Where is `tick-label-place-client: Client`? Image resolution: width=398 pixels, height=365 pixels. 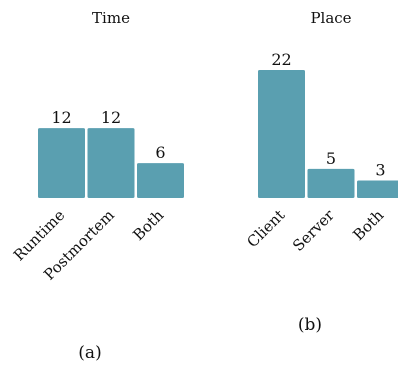 tick-label-place-client: Client is located at coordinates (265, 228).